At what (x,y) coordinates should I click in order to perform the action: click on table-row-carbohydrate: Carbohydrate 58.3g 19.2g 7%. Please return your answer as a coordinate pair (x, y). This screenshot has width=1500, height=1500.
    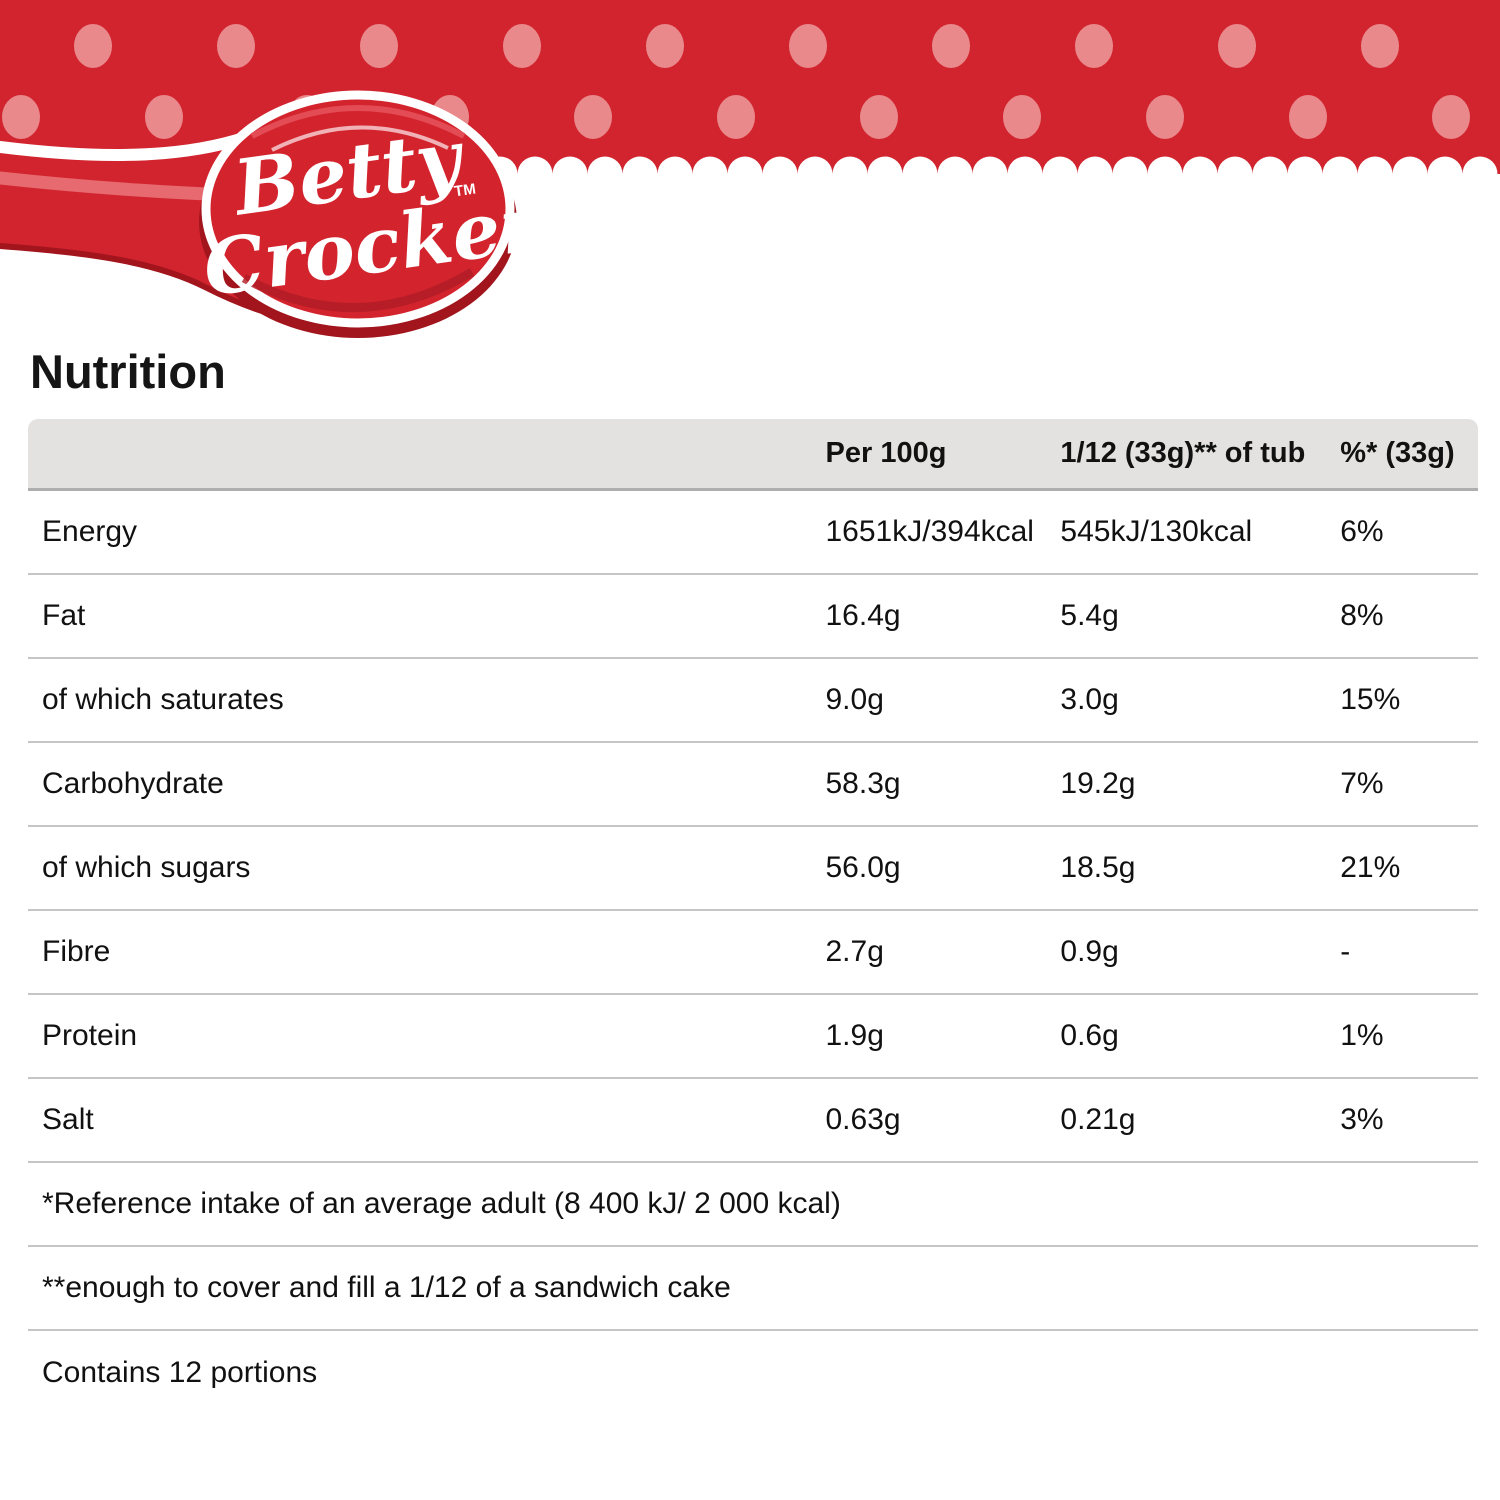
    Looking at the image, I should click on (753, 785).